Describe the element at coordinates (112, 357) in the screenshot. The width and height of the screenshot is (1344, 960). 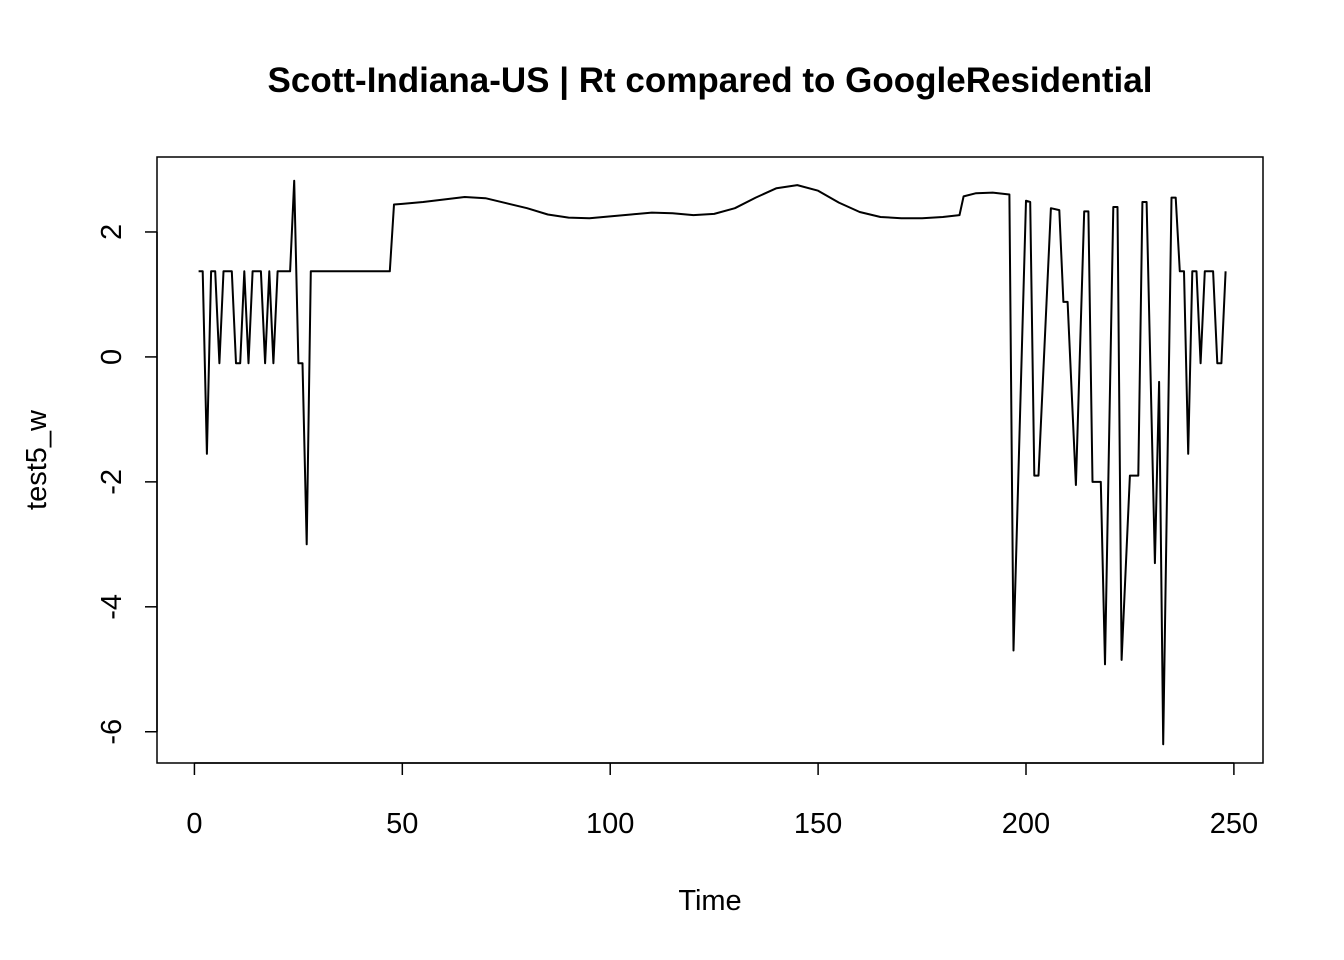
I see `y-tick-label: 0` at that location.